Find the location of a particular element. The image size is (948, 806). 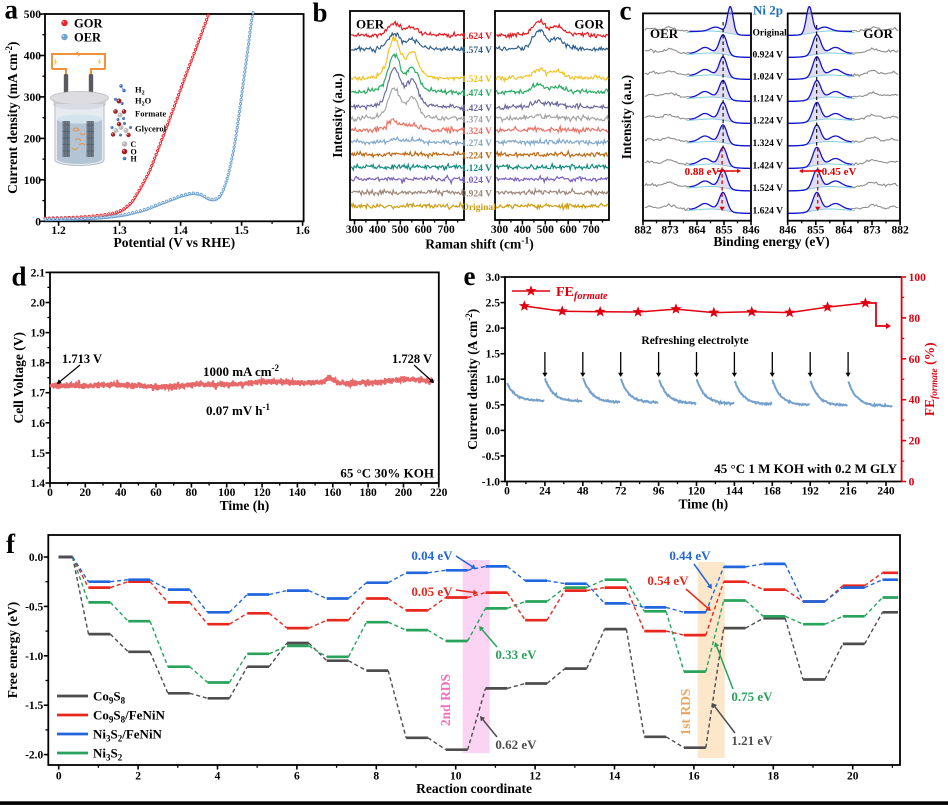

svg-text: 0.04 eV is located at coordinates (432, 555).